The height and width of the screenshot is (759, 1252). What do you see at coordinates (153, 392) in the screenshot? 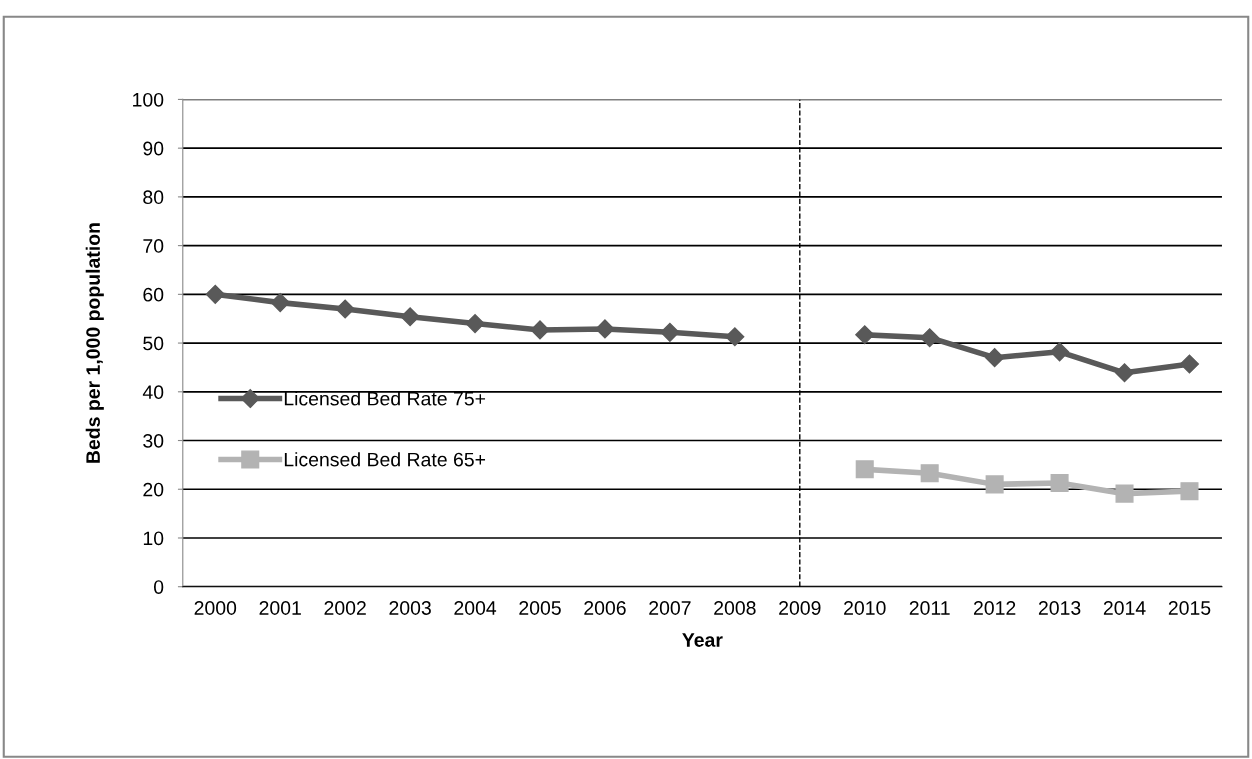
I see `y-tick-label: 40` at bounding box center [153, 392].